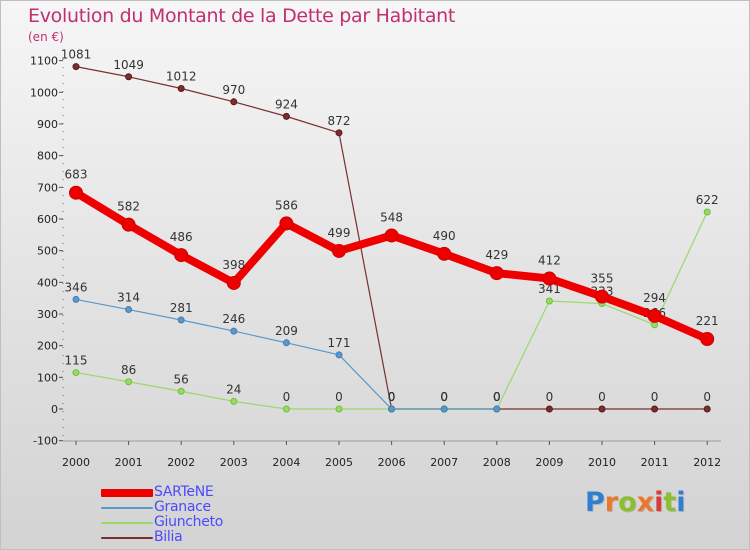  Describe the element at coordinates (251, 522) in the screenshot. I see `legend-item: Giuncheto` at that location.